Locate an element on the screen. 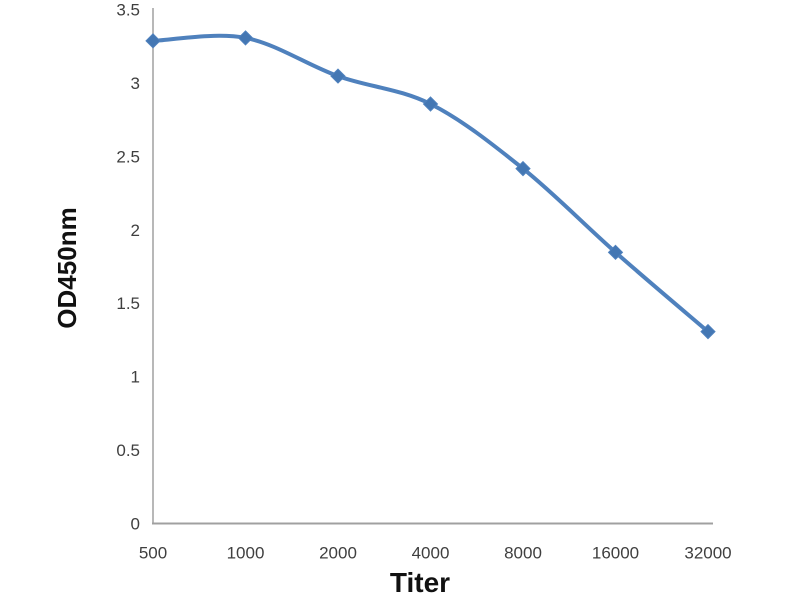  y-tick-label: 0 is located at coordinates (135, 524).